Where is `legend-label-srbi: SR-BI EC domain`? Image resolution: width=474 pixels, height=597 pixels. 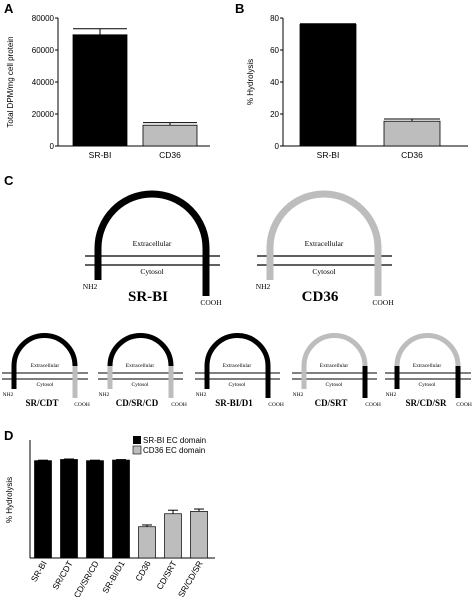 legend-label-srbi: SR-BI EC domain is located at coordinates (174, 440).